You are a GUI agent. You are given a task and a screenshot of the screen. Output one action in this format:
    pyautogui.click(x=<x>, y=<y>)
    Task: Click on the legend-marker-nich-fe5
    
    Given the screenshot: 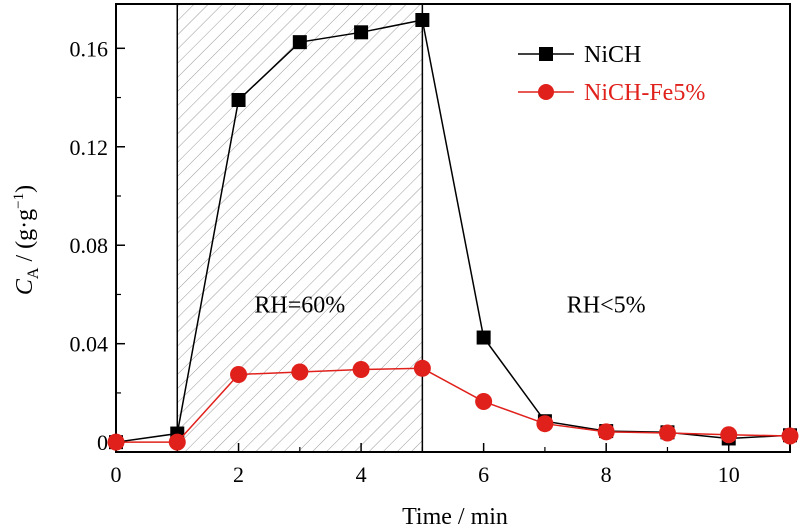 What is the action you would take?
    pyautogui.click(x=546, y=92)
    